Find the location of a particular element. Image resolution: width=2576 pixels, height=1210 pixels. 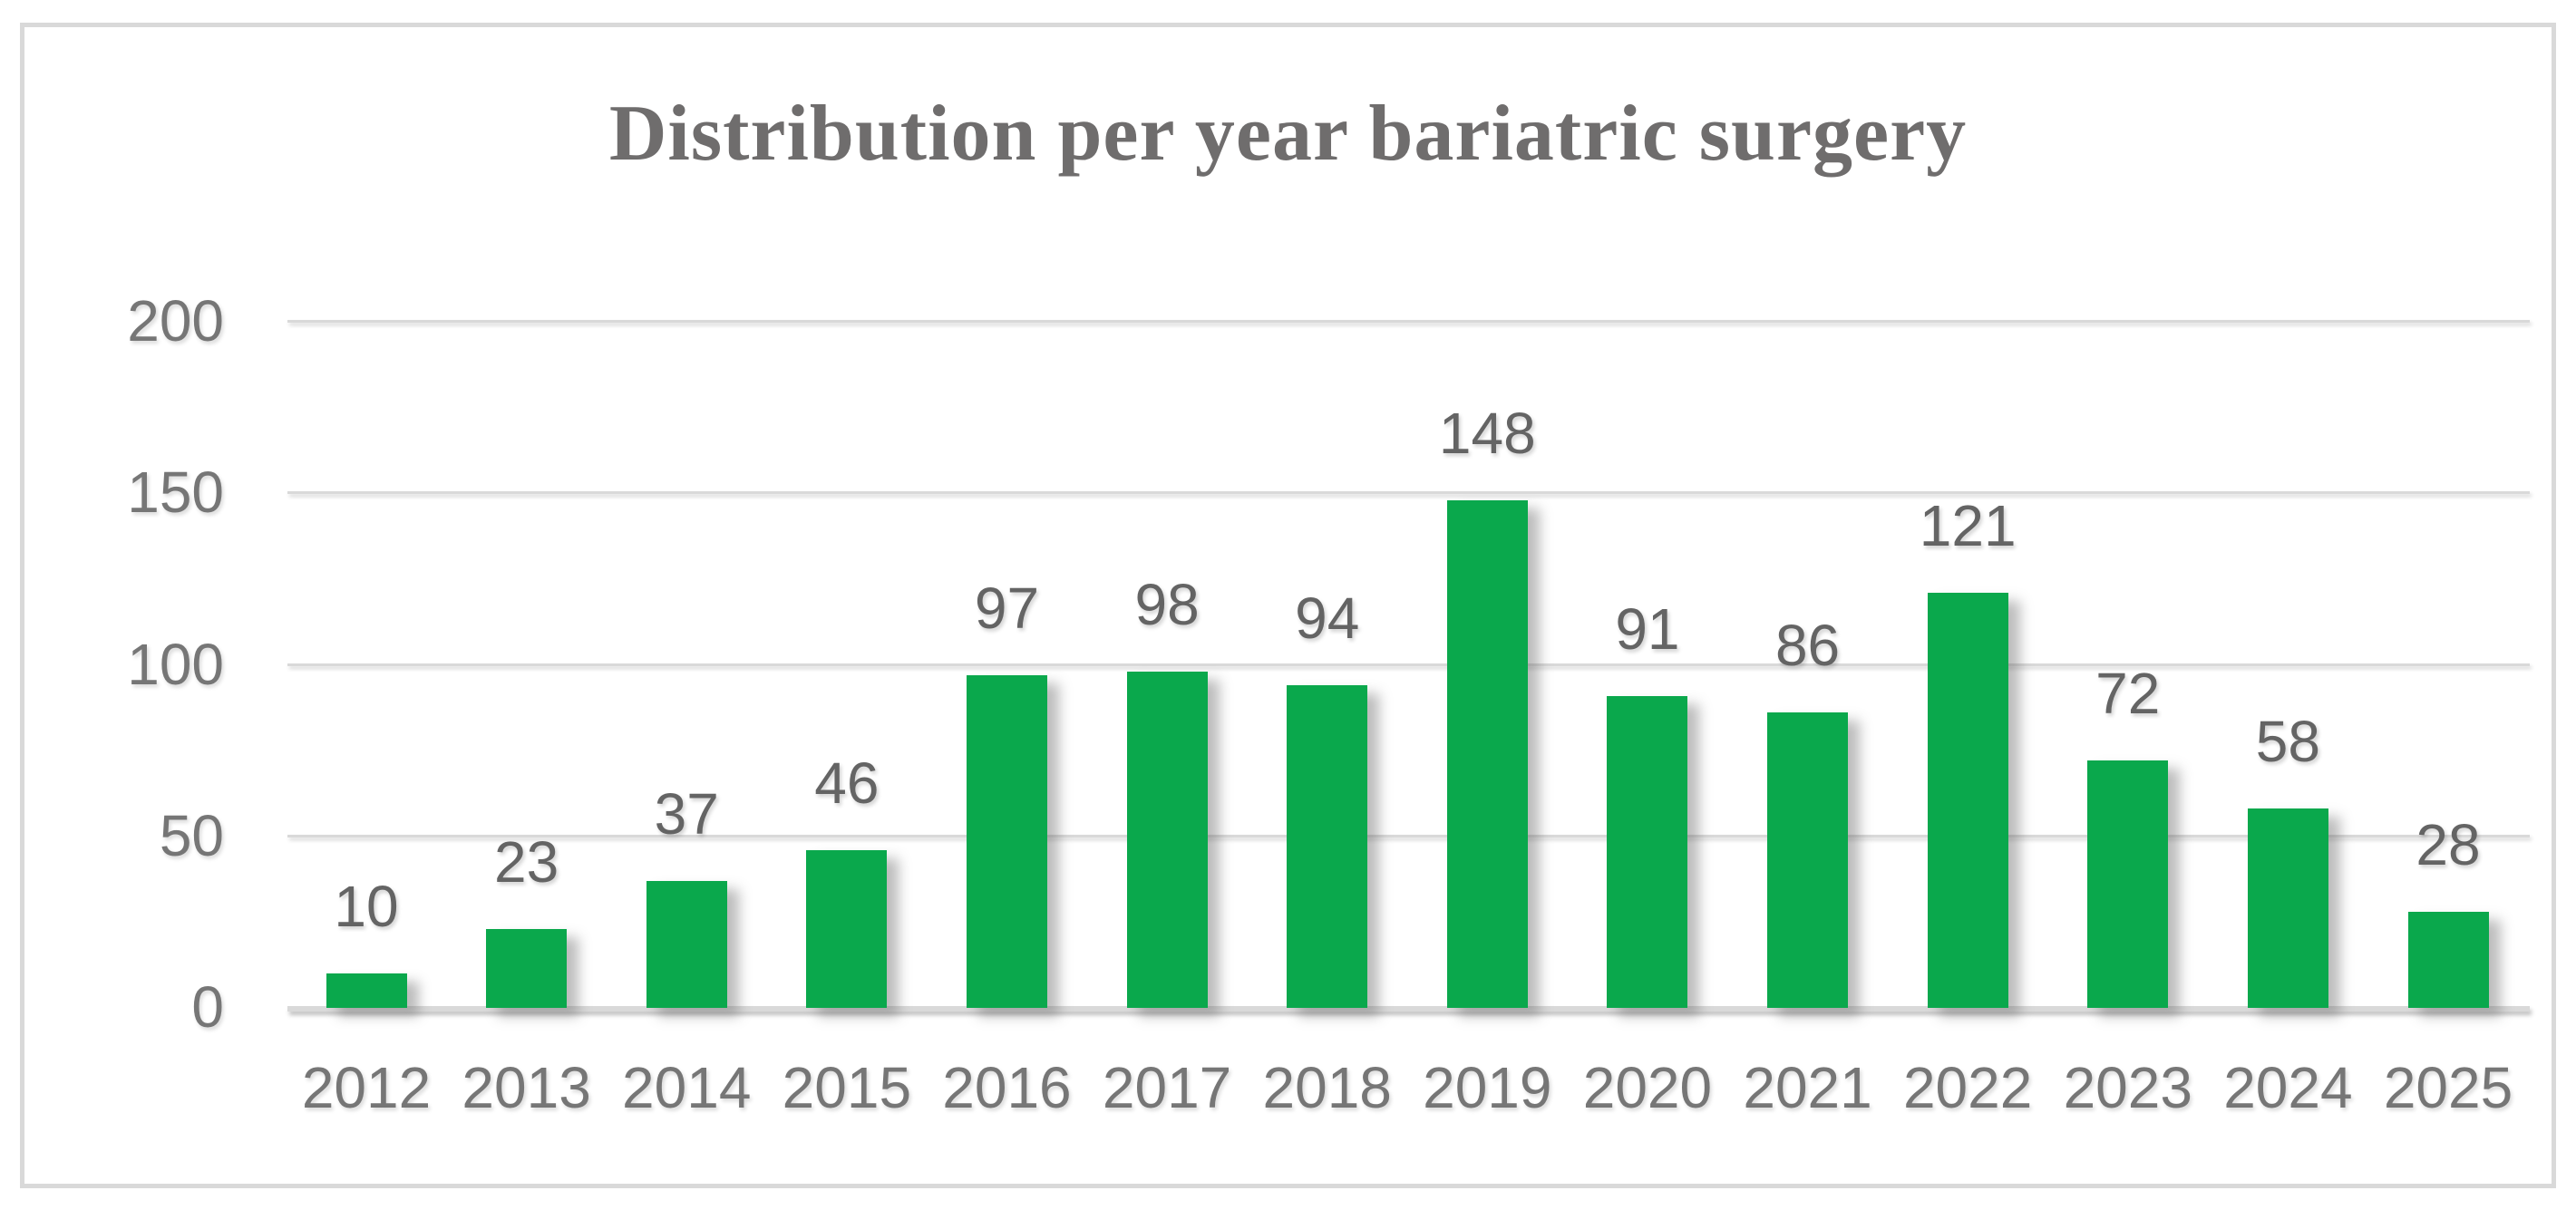

x-tick-label: 2021 is located at coordinates (1807, 1087).